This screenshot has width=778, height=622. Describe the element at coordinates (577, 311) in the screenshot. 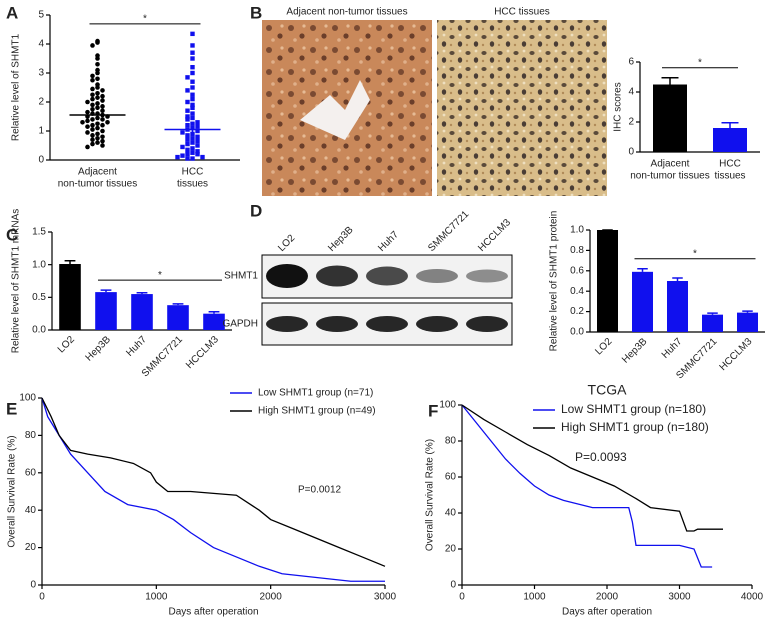

I see `y-tick-label: 0.2` at that location.